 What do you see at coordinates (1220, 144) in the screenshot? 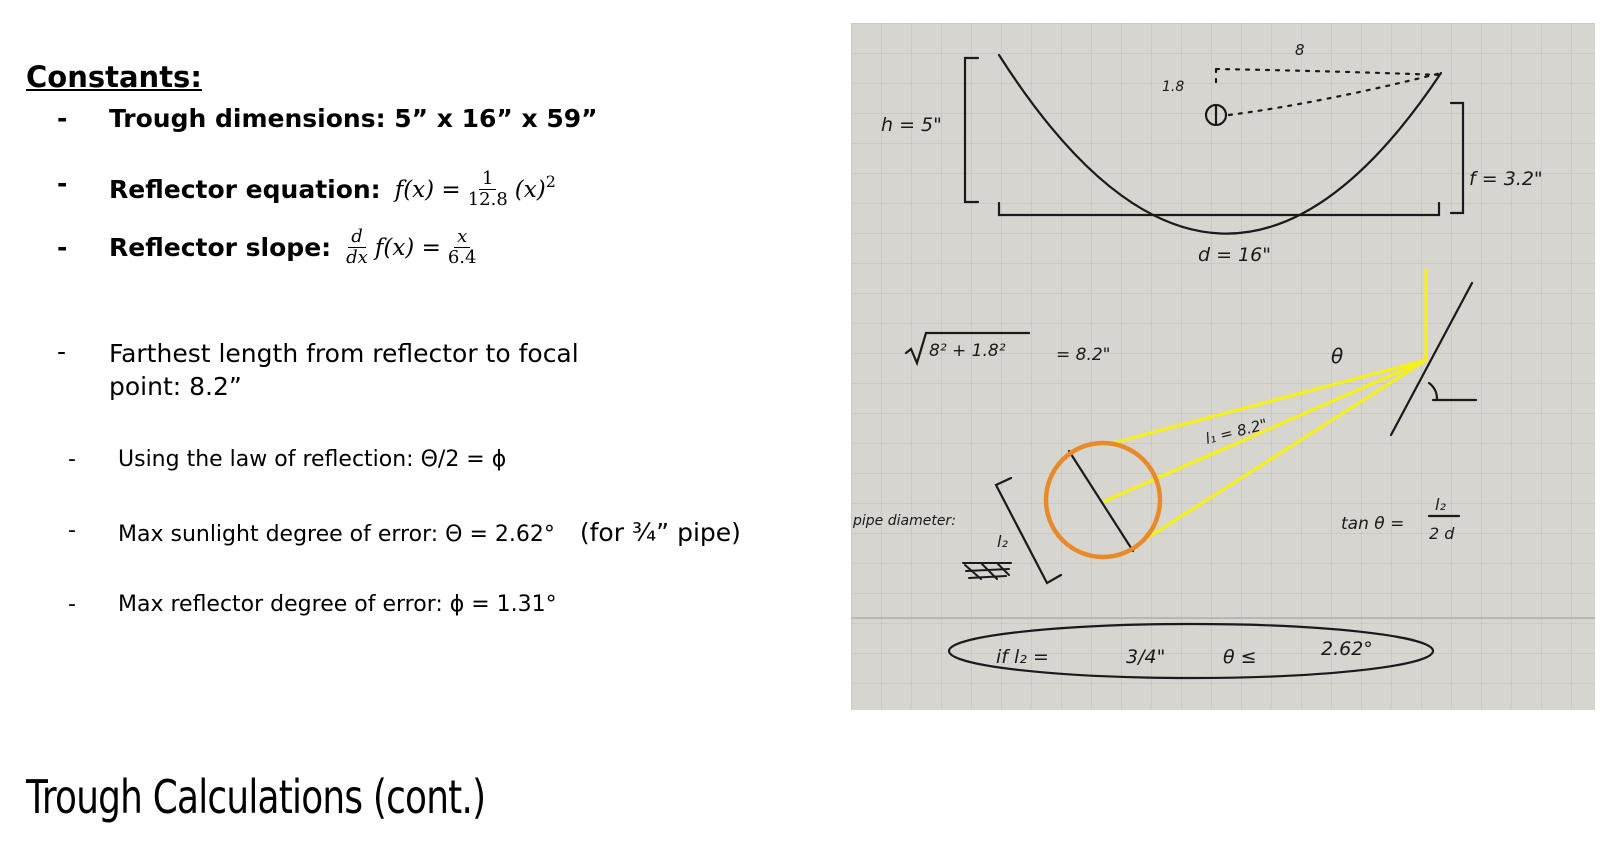
I see `reflector-parabola` at bounding box center [1220, 144].